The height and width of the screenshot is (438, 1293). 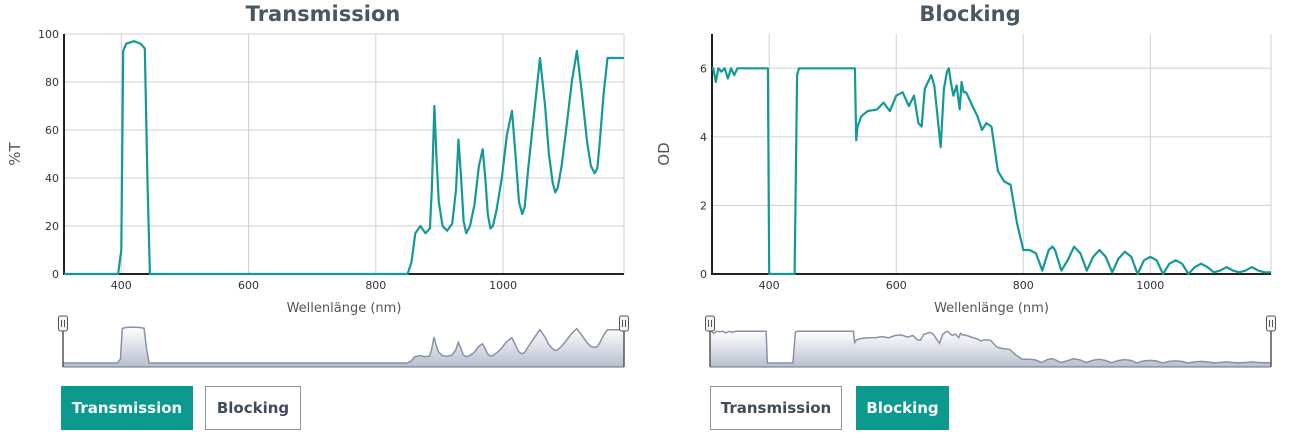 I want to click on y-tick-label: 80, so click(x=52, y=82).